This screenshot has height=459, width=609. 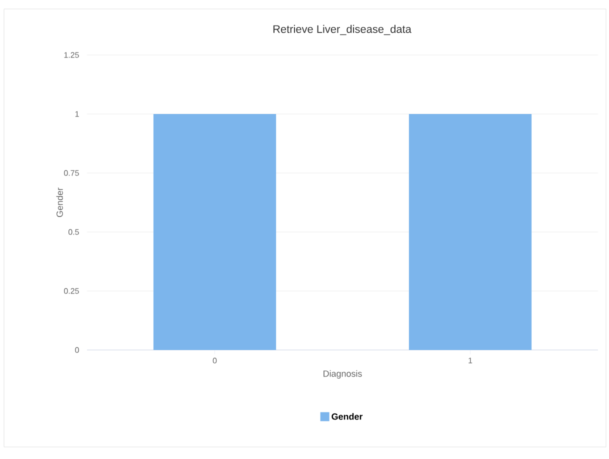 What do you see at coordinates (342, 30) in the screenshot?
I see `chart-title: Retrieve Liver_disease_data` at bounding box center [342, 30].